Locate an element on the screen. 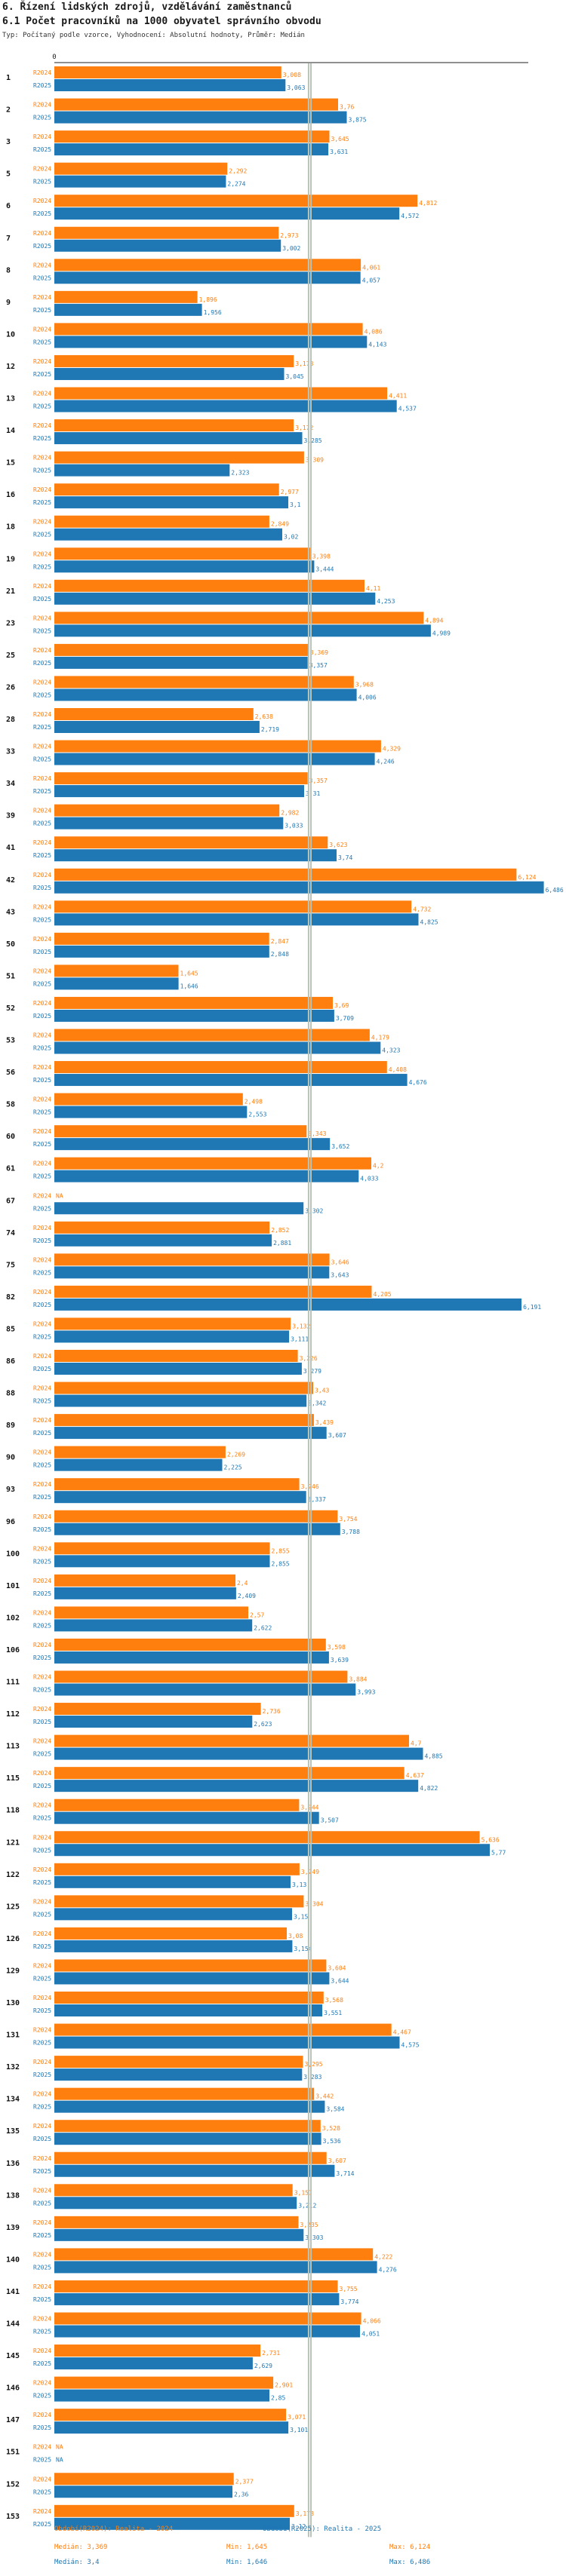 This screenshot has height=2576, width=566. category-label: 121 is located at coordinates (13, 1842).